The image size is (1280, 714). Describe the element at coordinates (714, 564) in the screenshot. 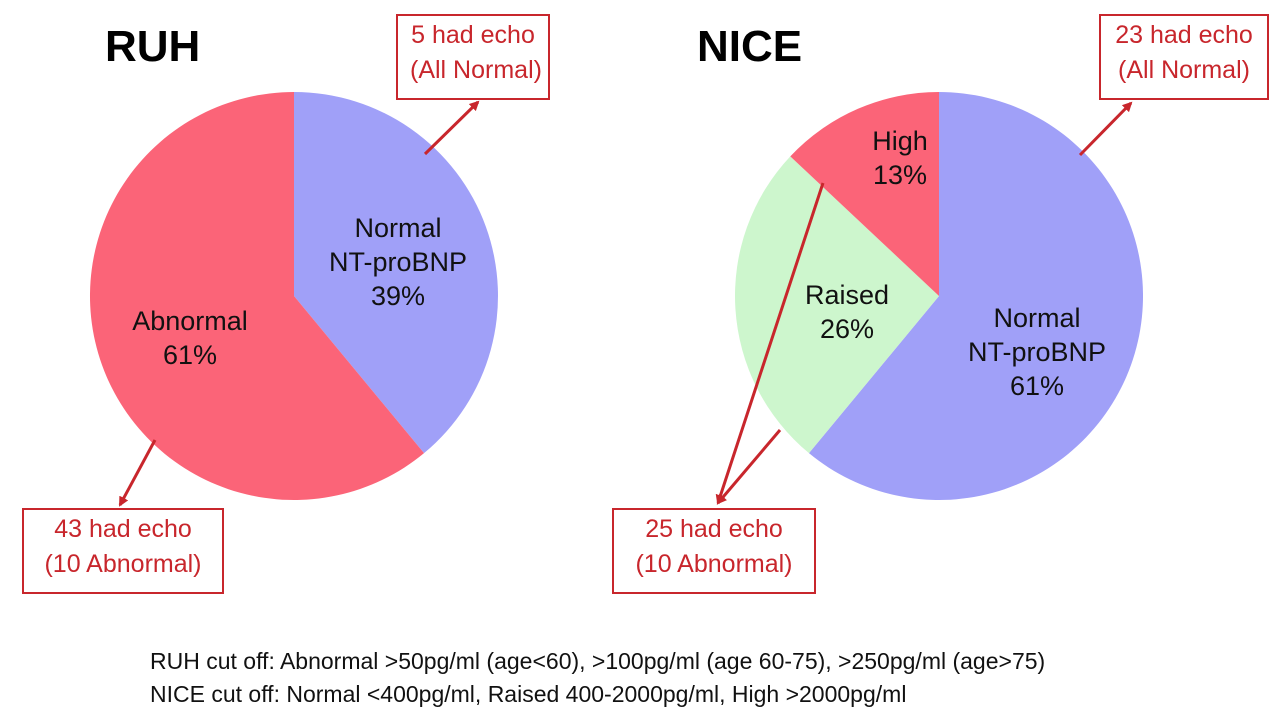

I see `callout-nice-raised-line2: (10 Abnormal)` at that location.